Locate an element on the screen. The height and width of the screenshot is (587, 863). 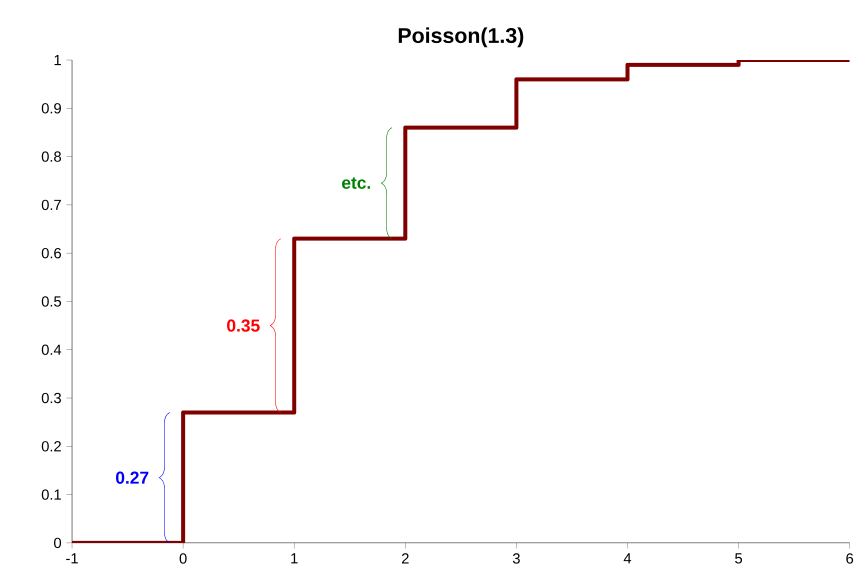
y-tick-label: 0.5 is located at coordinates (51, 301).